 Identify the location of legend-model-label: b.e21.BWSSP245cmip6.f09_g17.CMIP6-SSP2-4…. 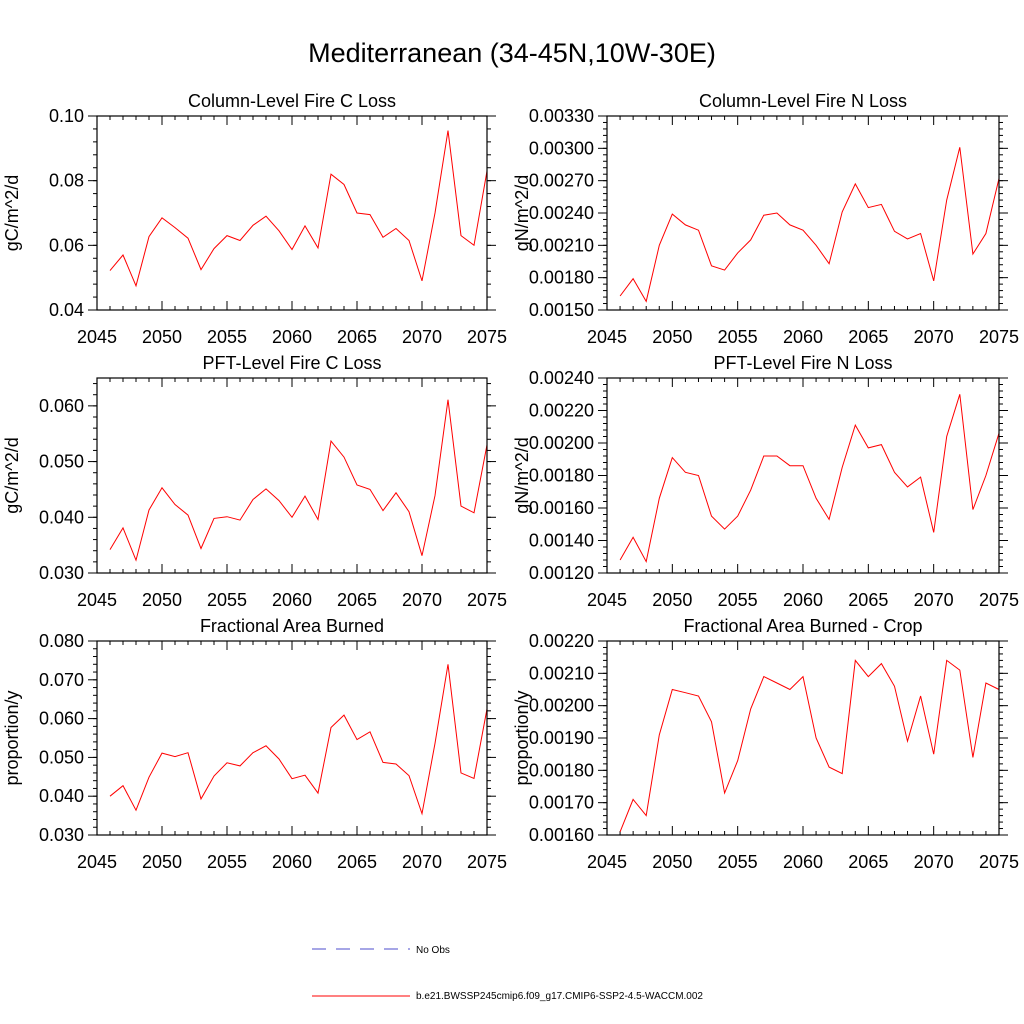
(559, 996).